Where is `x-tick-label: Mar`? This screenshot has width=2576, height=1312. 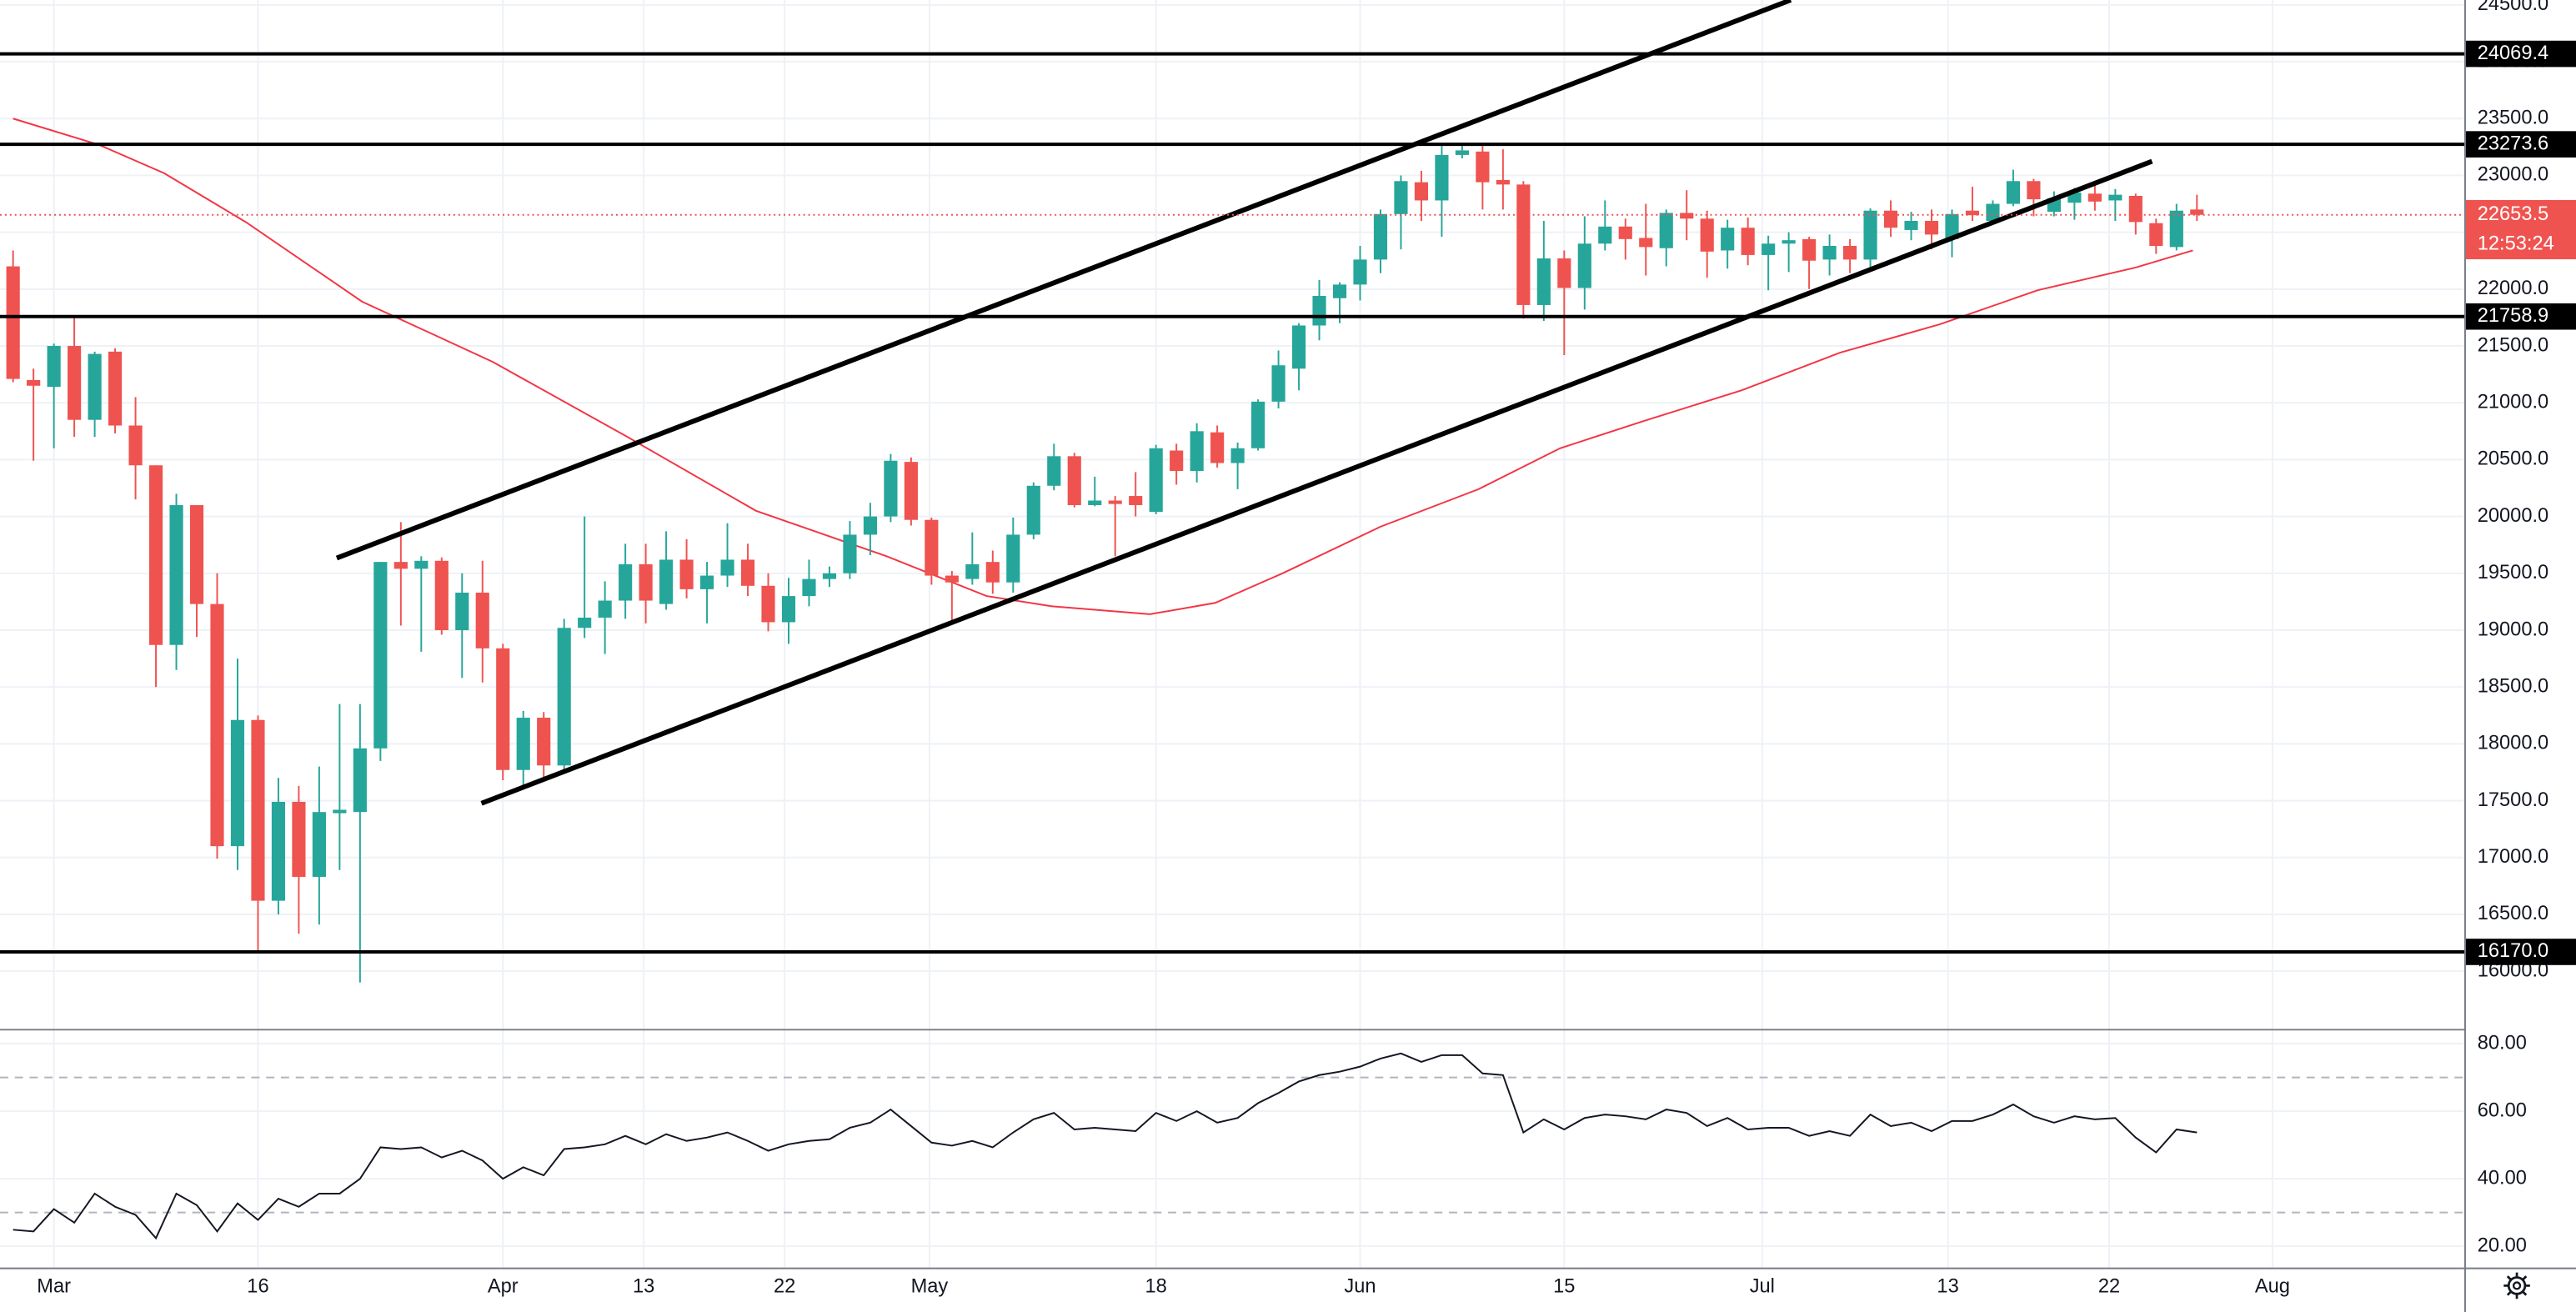 x-tick-label: Mar is located at coordinates (54, 1287).